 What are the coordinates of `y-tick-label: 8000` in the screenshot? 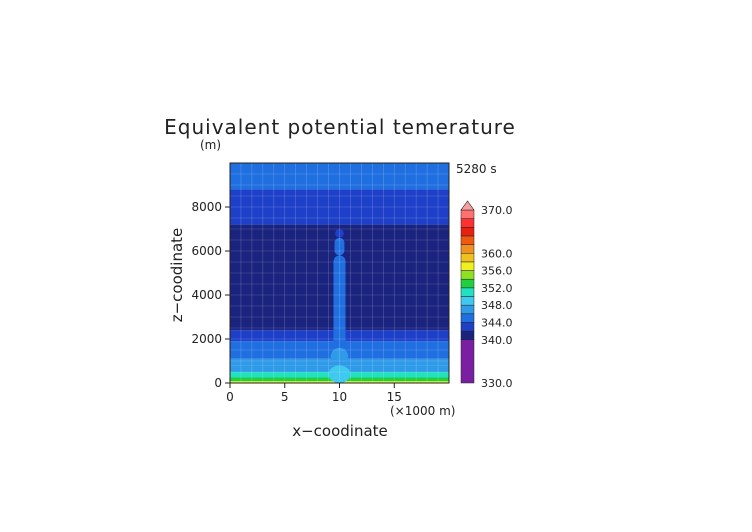 It's located at (206, 207).